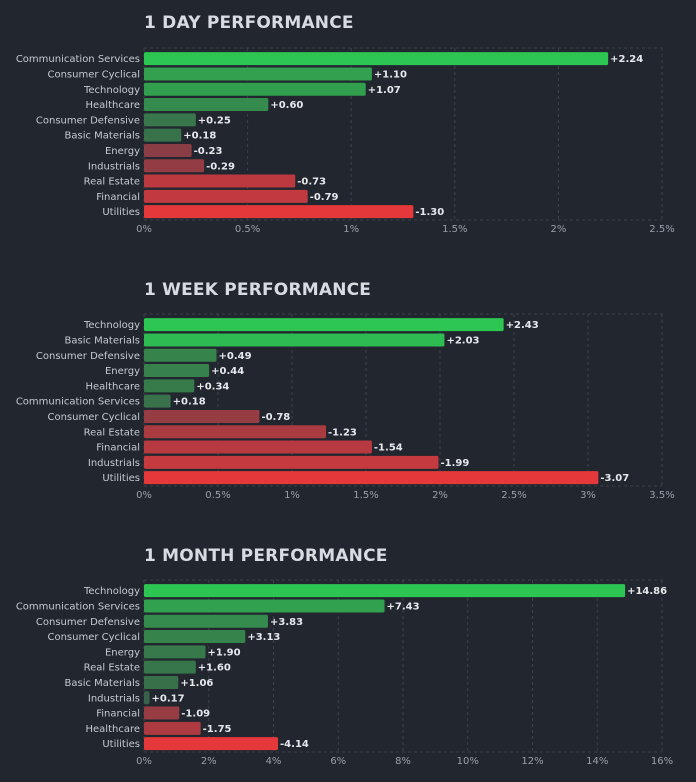 The image size is (696, 782). I want to click on category-label: Industrials, so click(114, 463).